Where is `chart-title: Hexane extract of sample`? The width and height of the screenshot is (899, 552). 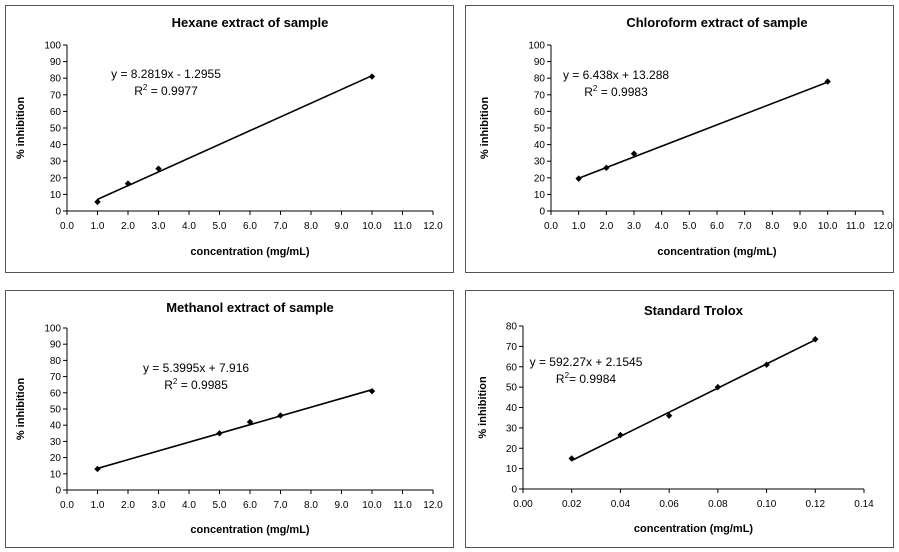
chart-title: Hexane extract of sample is located at coordinates (250, 22).